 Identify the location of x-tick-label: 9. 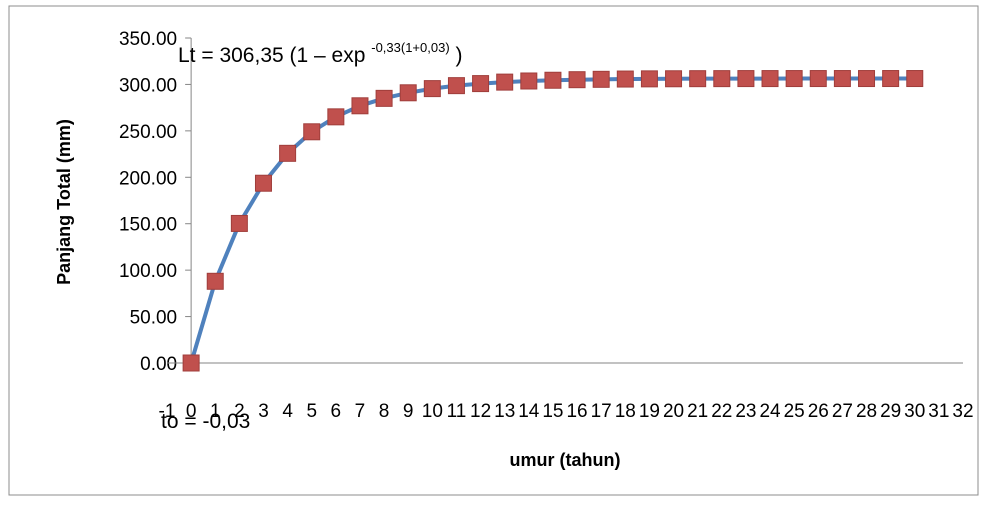
(408, 411).